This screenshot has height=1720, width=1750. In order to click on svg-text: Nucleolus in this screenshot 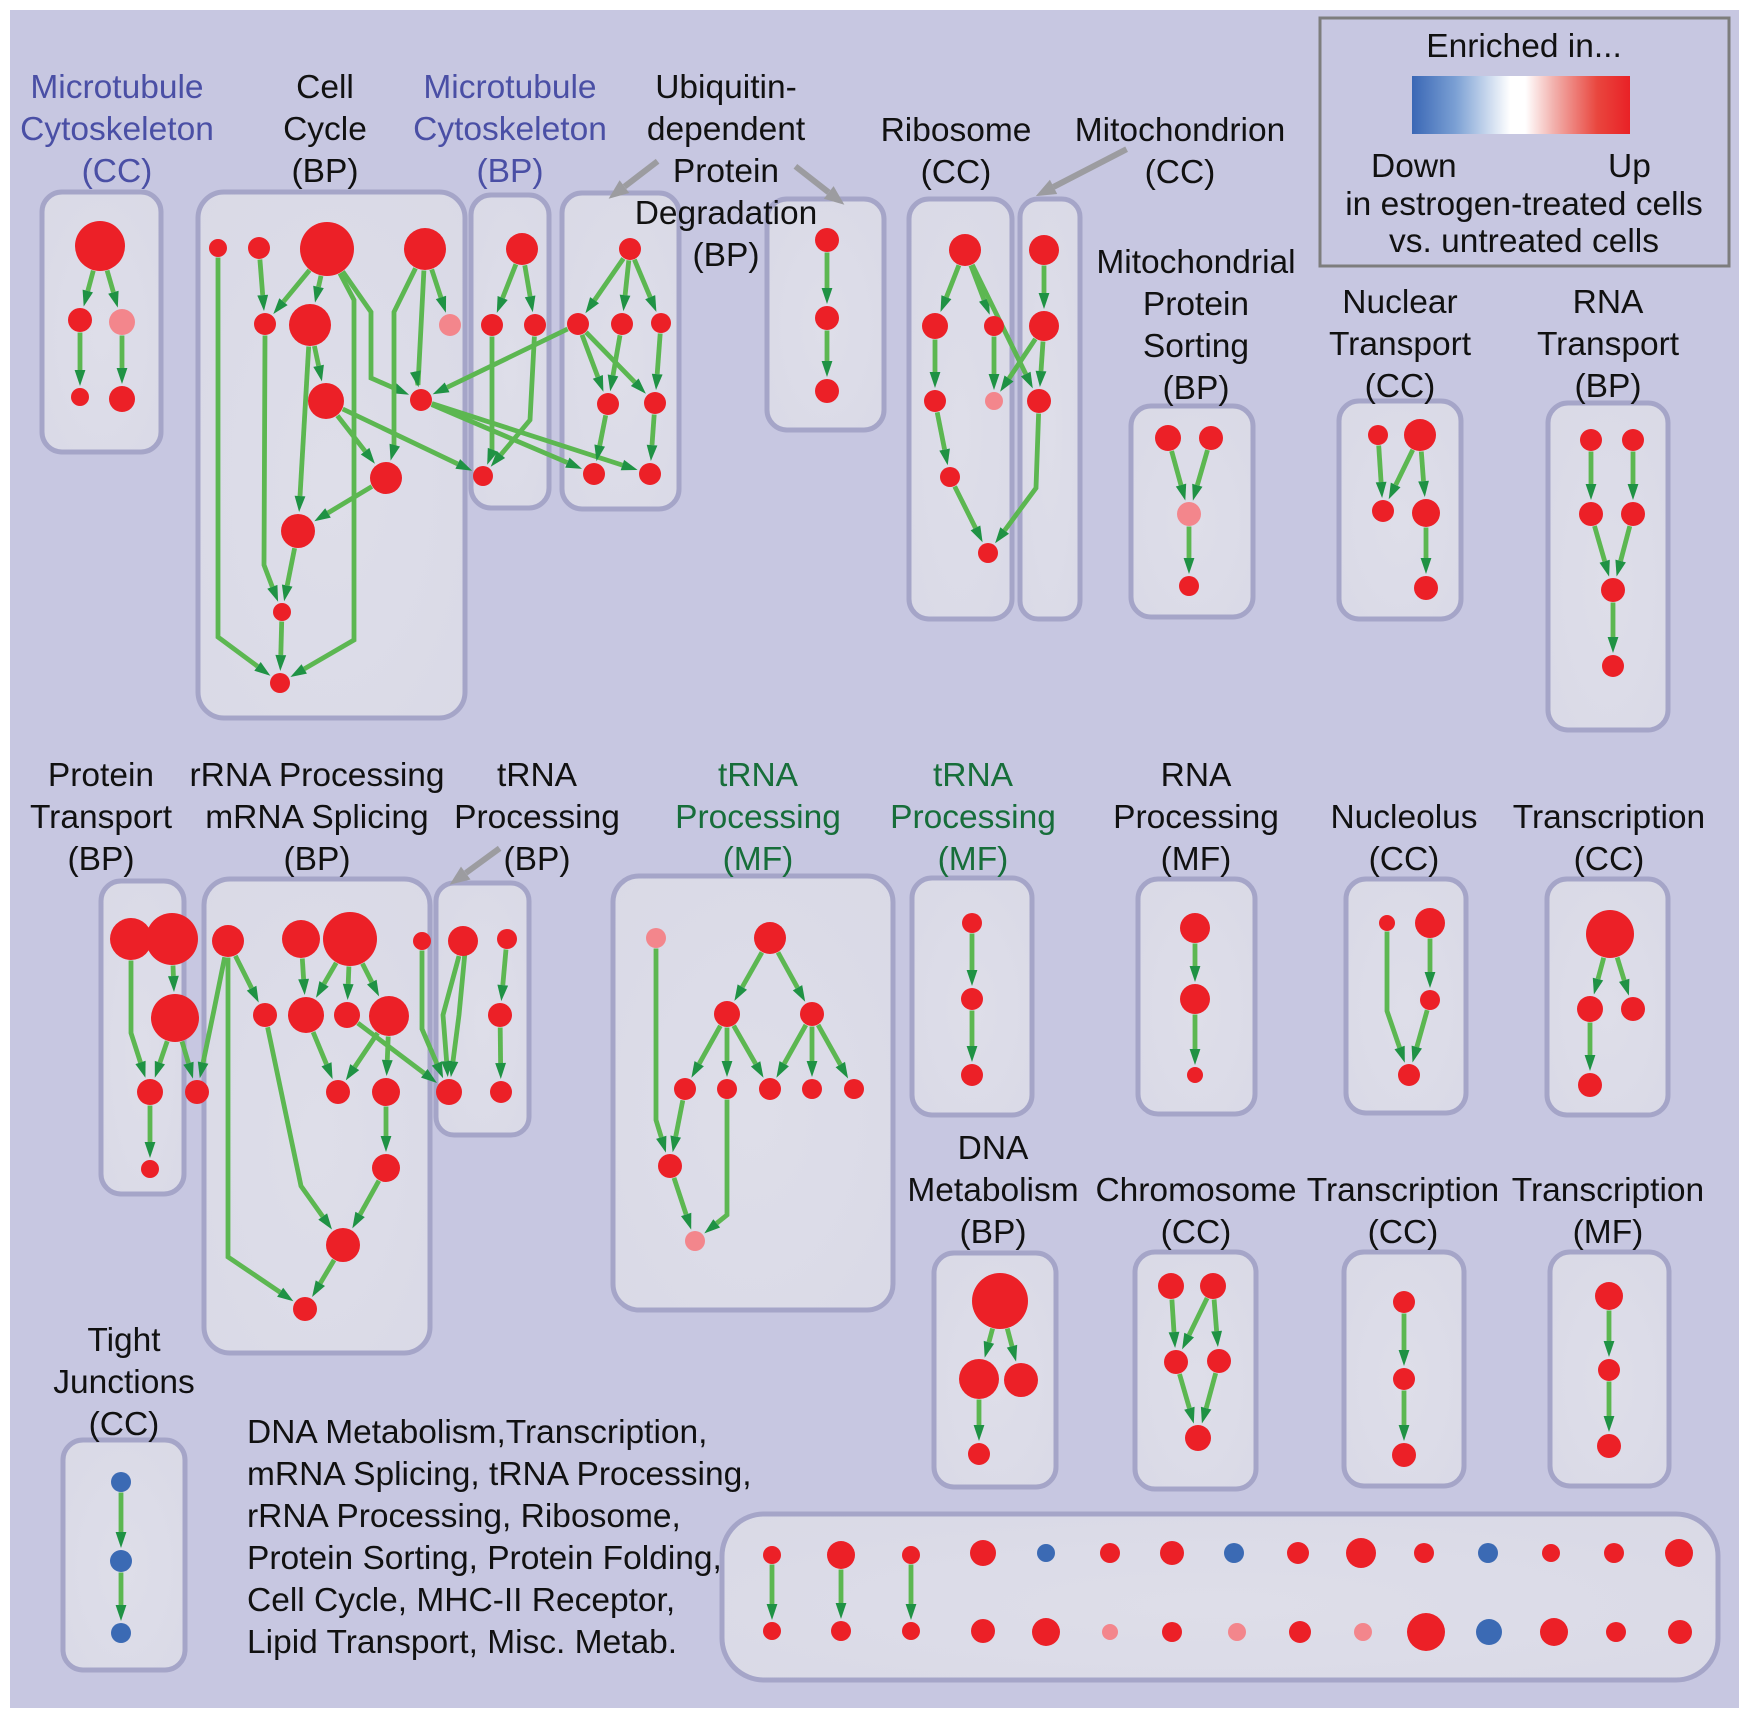, I will do `click(1403, 817)`.